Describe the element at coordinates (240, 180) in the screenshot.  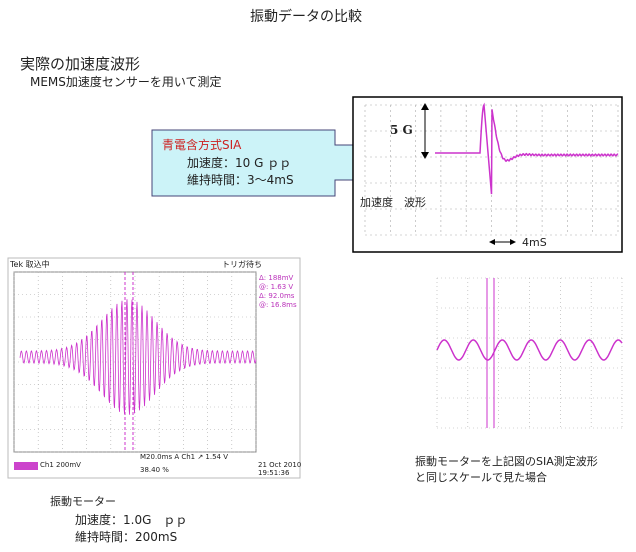
I see `callout-duration: 維持時間：3～4mS` at that location.